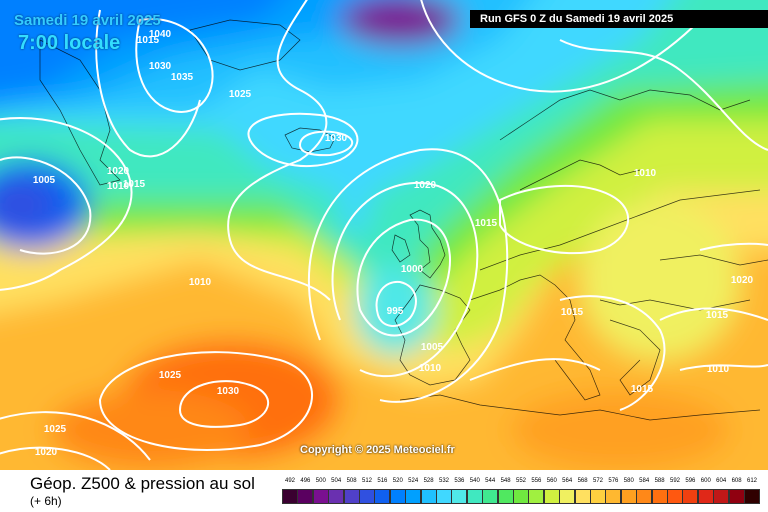 This screenshot has width=768, height=512. What do you see at coordinates (505, 481) in the screenshot?
I see `legend-value-label: 548` at bounding box center [505, 481].